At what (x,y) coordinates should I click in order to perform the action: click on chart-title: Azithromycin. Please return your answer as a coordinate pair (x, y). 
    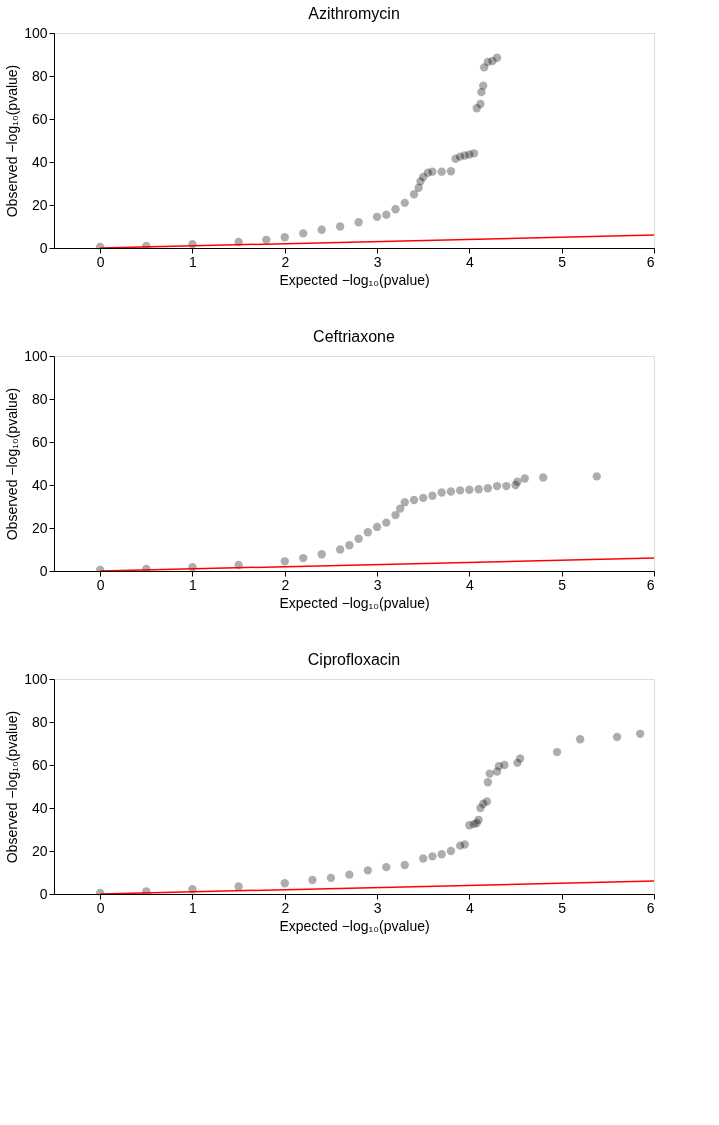
    Looking at the image, I should click on (354, 13).